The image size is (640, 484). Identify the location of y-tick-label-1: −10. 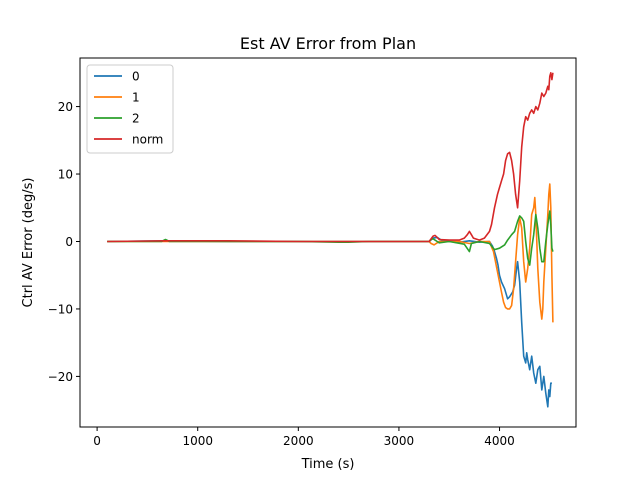
(60, 309).